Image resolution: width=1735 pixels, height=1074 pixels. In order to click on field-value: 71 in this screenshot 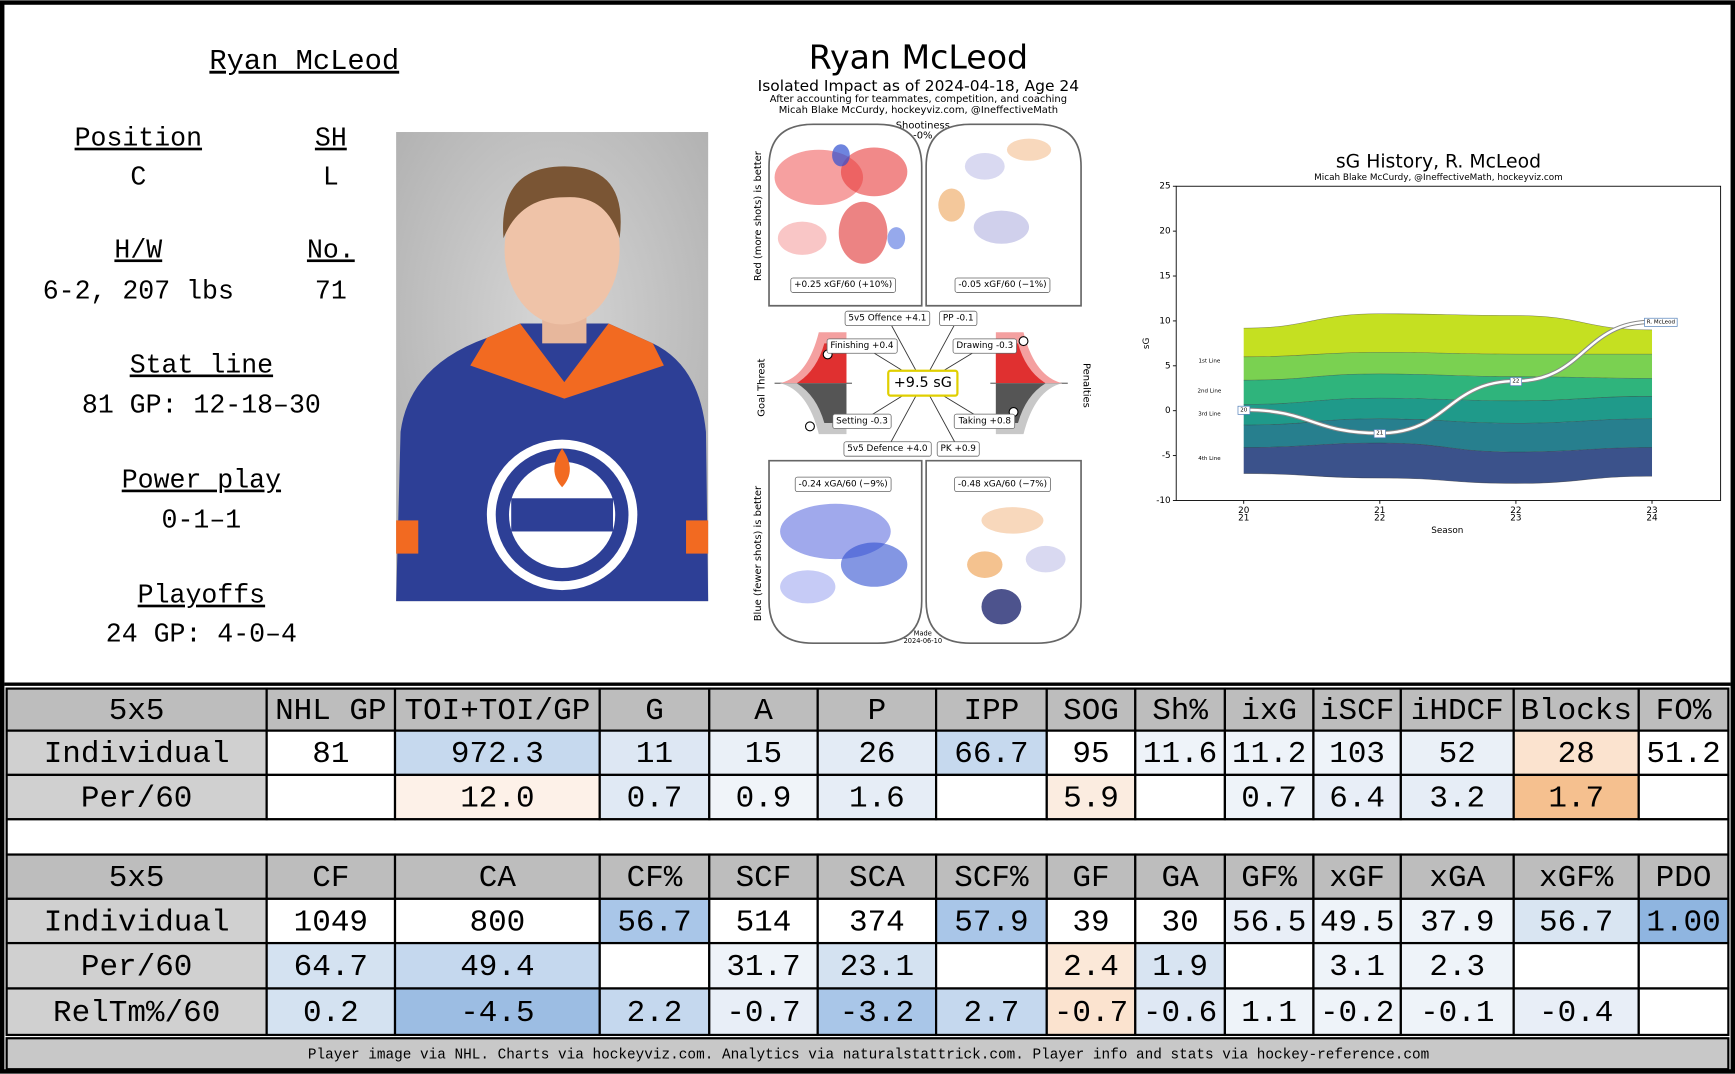, I will do `click(331, 291)`.